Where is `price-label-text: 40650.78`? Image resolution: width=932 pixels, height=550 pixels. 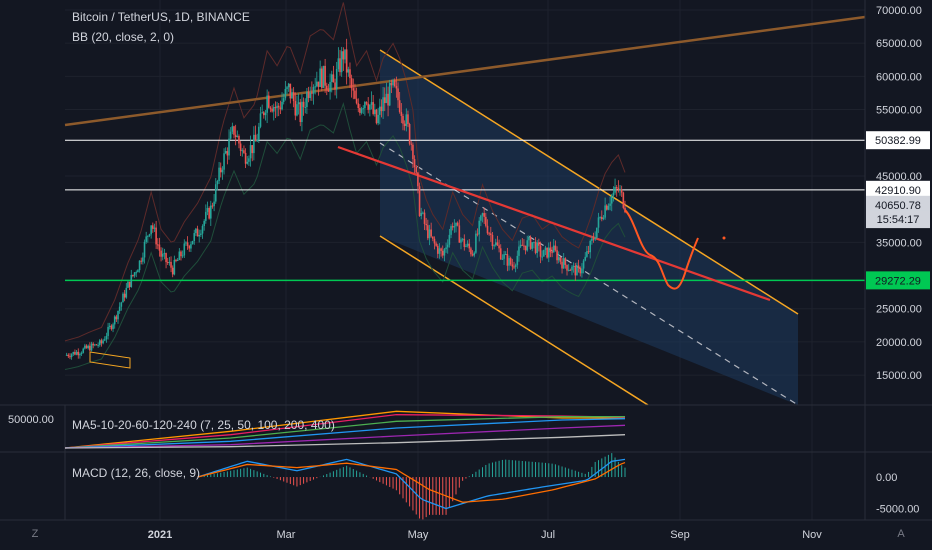
price-label-text: 40650.78 is located at coordinates (898, 206).